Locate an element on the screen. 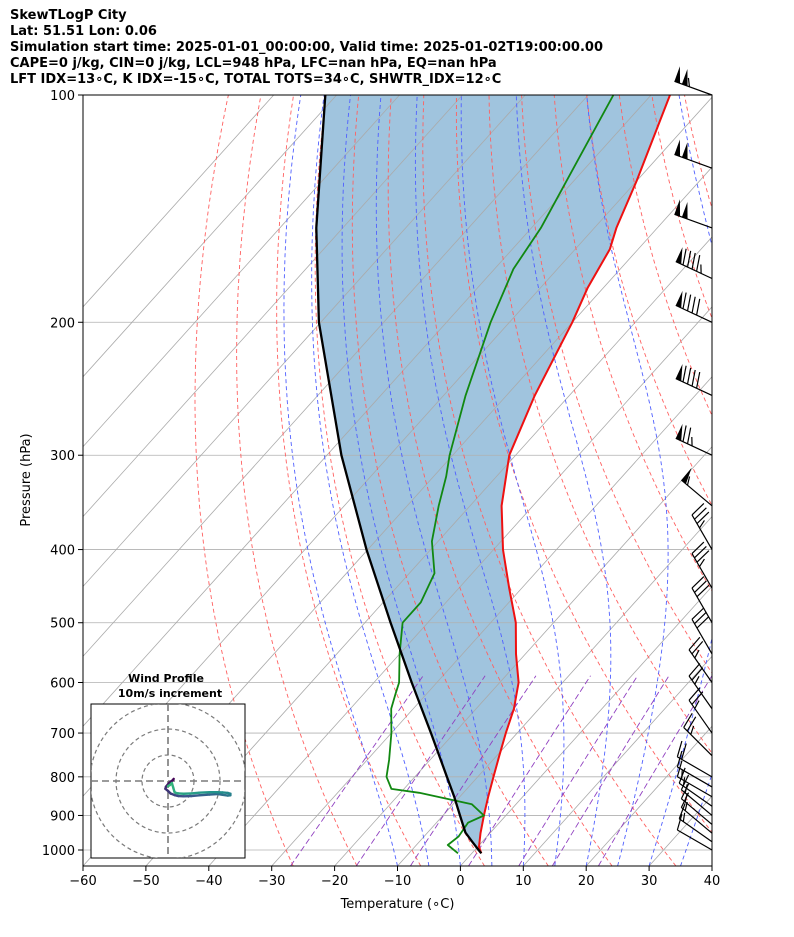 The height and width of the screenshot is (937, 794). x-tick-label: −40 is located at coordinates (208, 881).